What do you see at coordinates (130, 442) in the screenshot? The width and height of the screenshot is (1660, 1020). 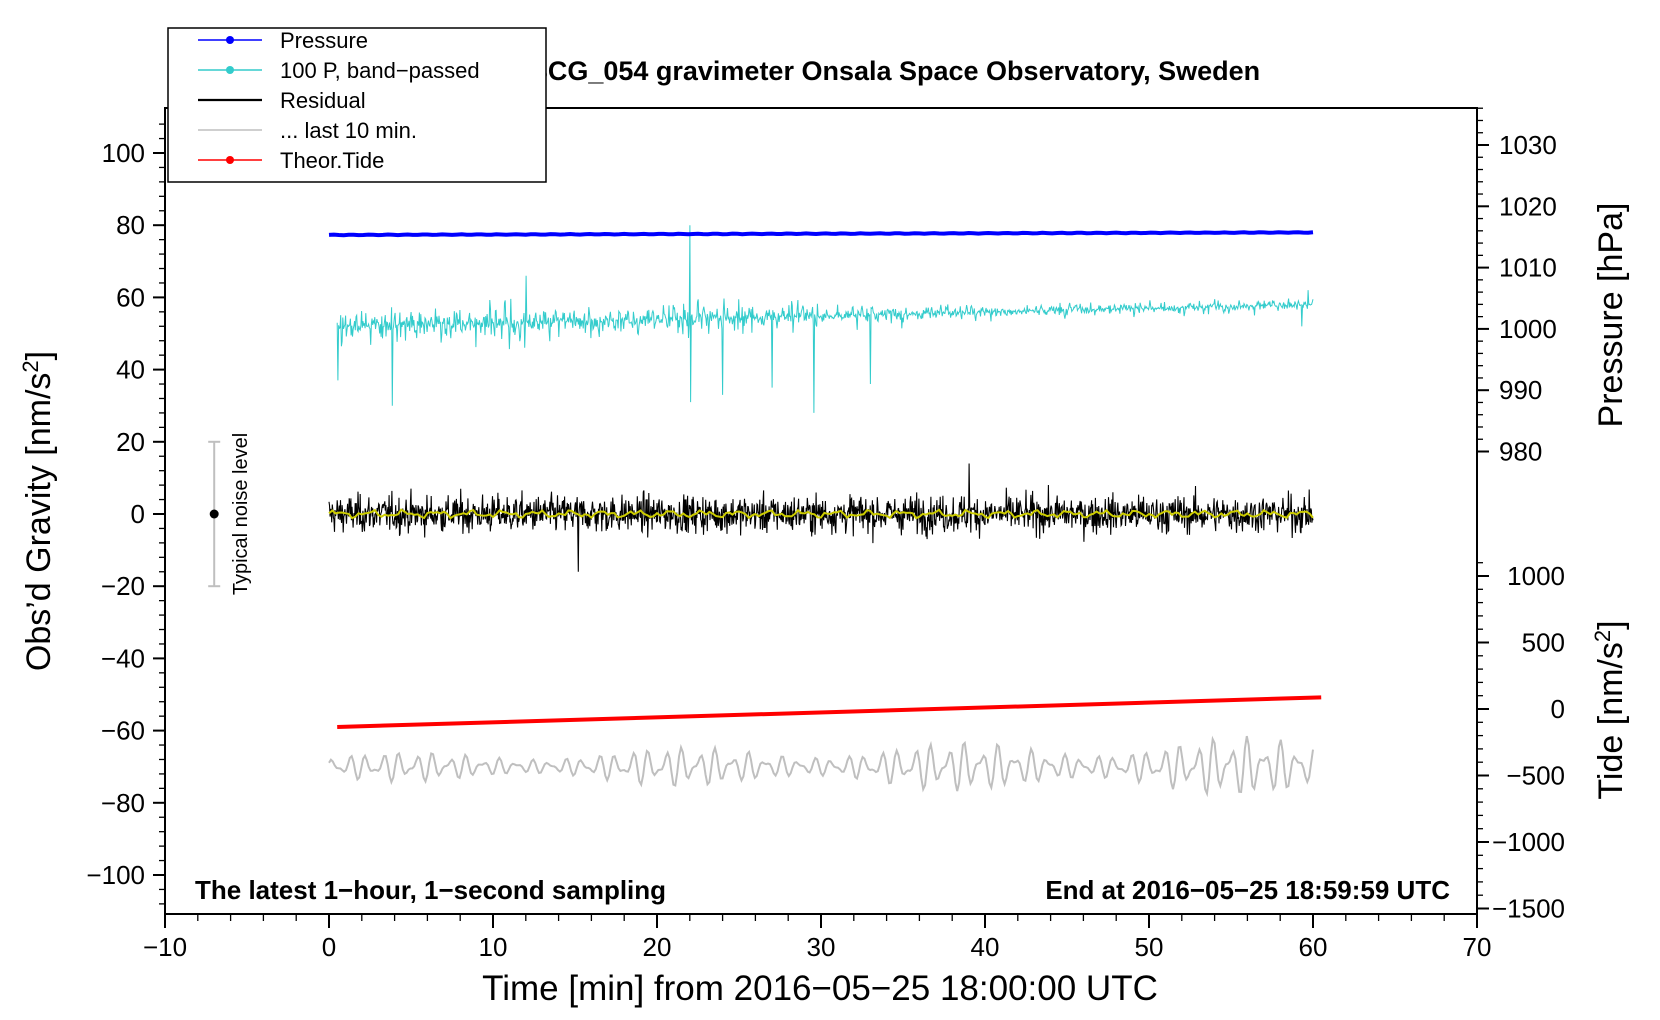 I see `y-tick-label: 20` at bounding box center [130, 442].